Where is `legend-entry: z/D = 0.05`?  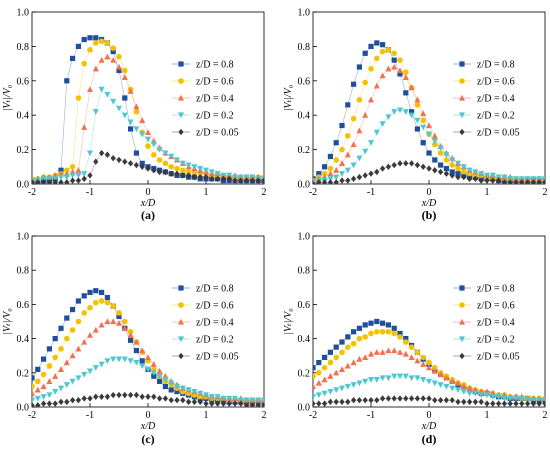 legend-entry: z/D = 0.05 is located at coordinates (498, 133).